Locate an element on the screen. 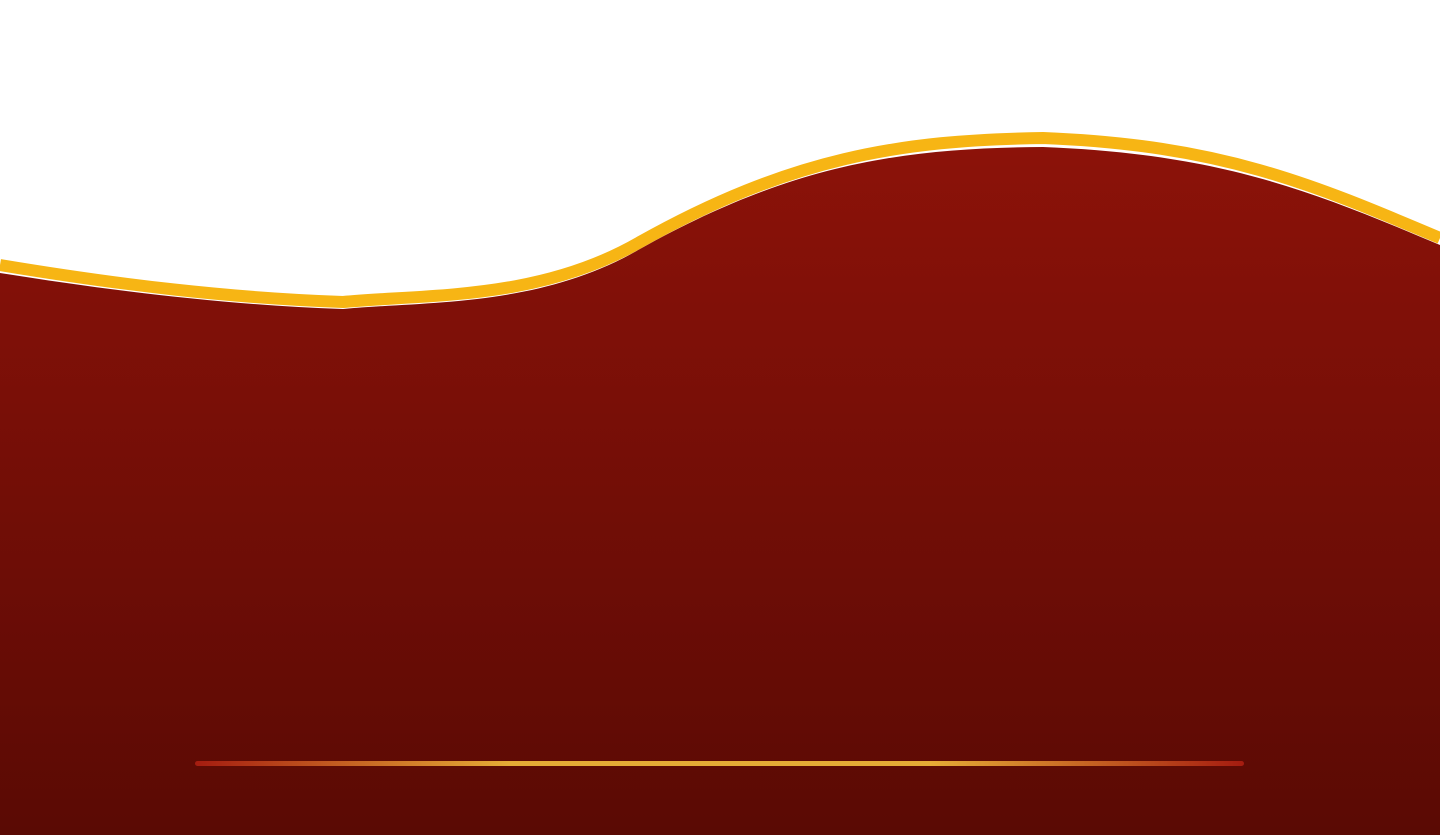 The width and height of the screenshot is (1440, 835). decorative-gold-divider is located at coordinates (719, 763).